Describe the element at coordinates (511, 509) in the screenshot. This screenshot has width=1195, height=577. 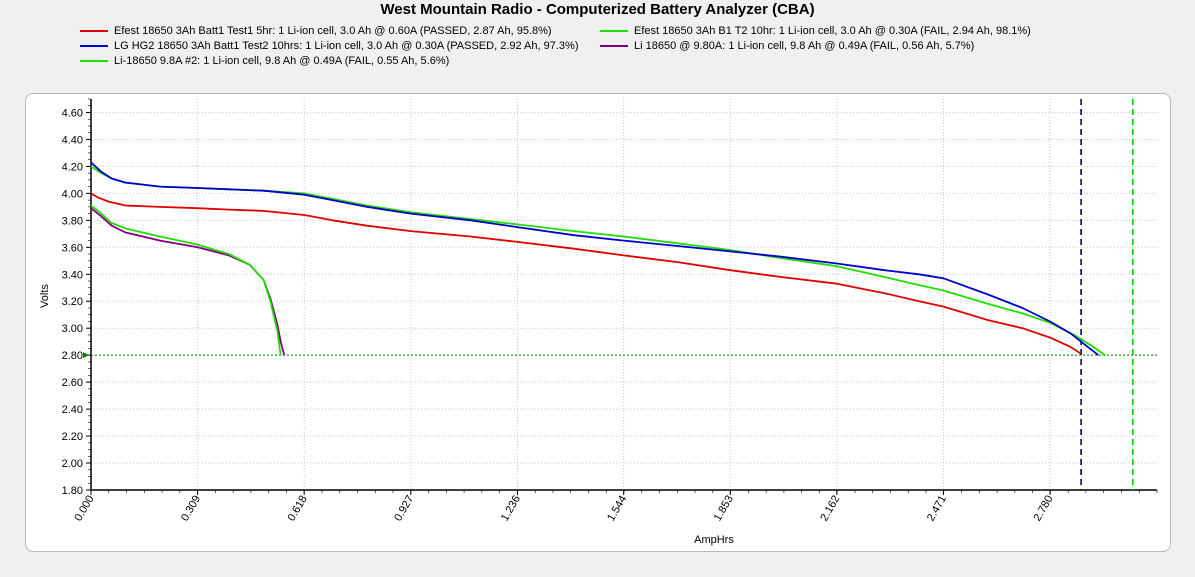
I see `x-tick-label: 1.236` at that location.